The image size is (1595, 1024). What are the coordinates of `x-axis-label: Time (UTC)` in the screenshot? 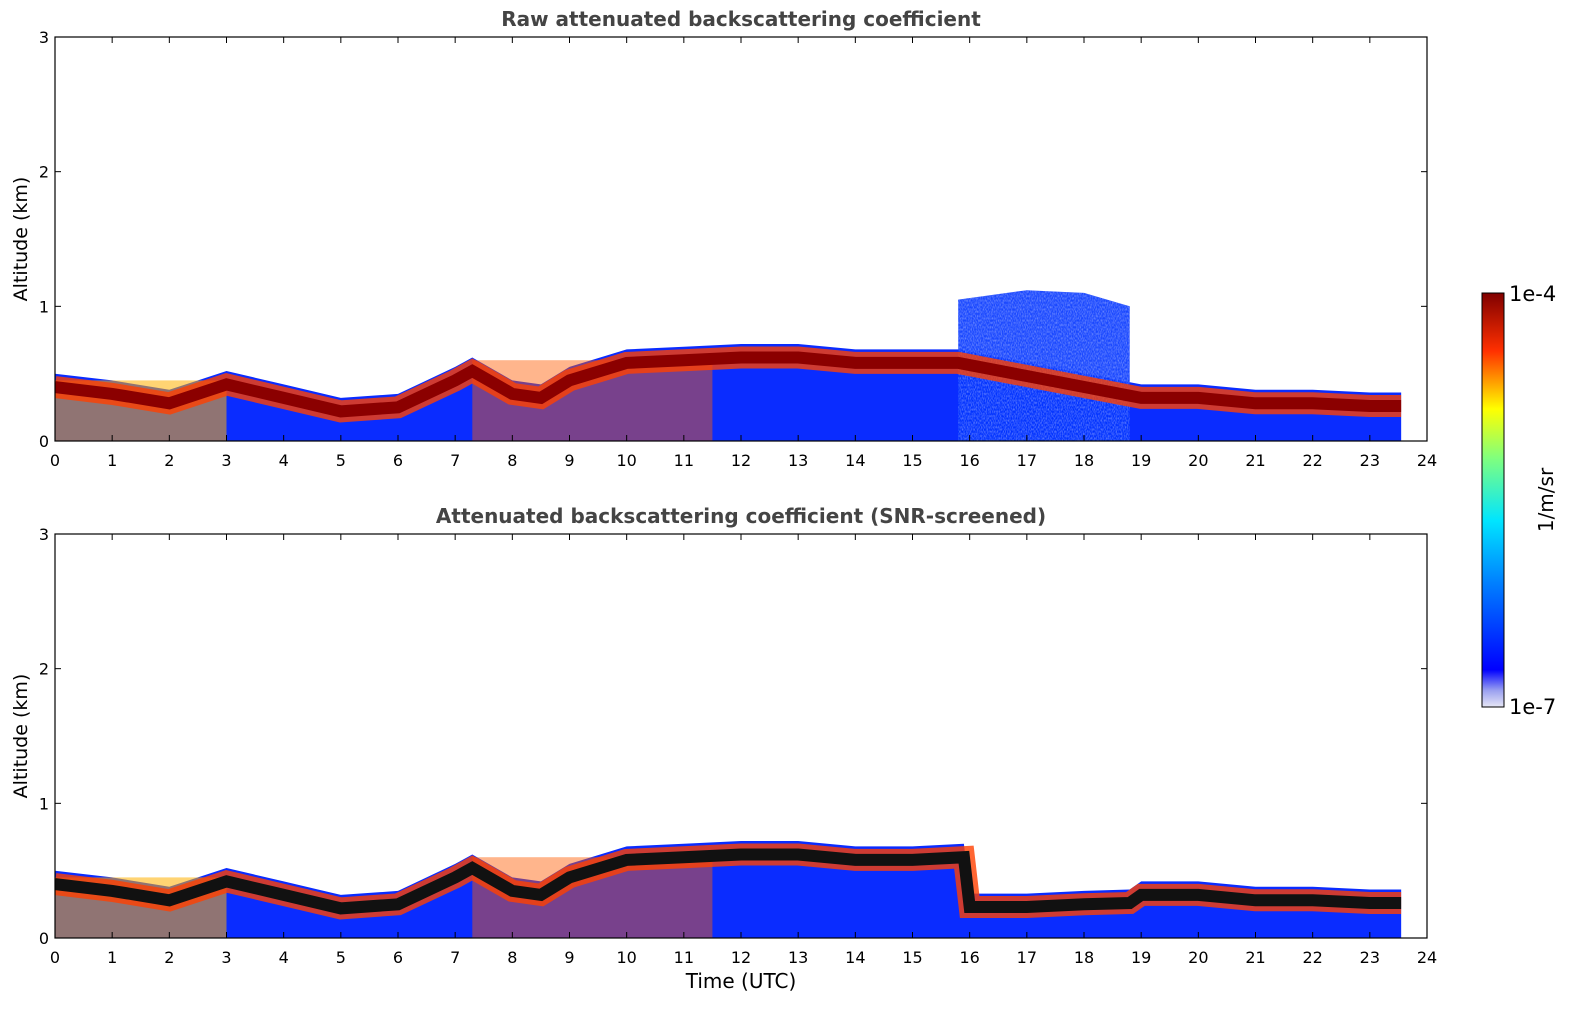 It's located at (741, 981).